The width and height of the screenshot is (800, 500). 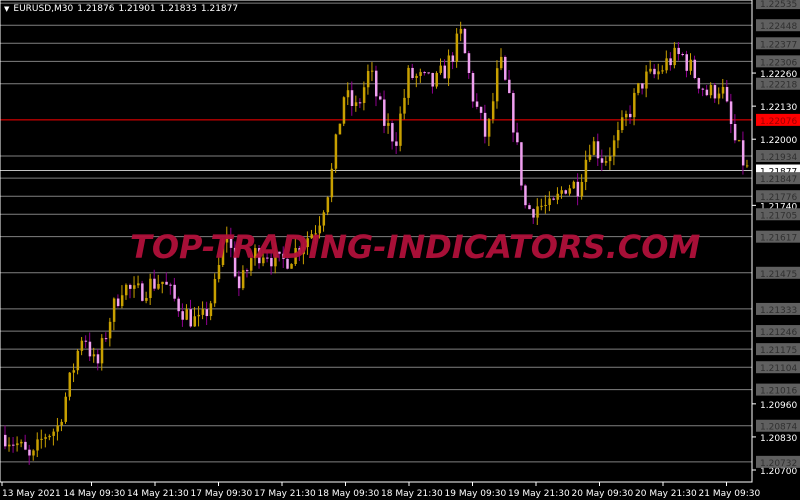 I want to click on time-label: 17 May 09:30, so click(x=222, y=494).